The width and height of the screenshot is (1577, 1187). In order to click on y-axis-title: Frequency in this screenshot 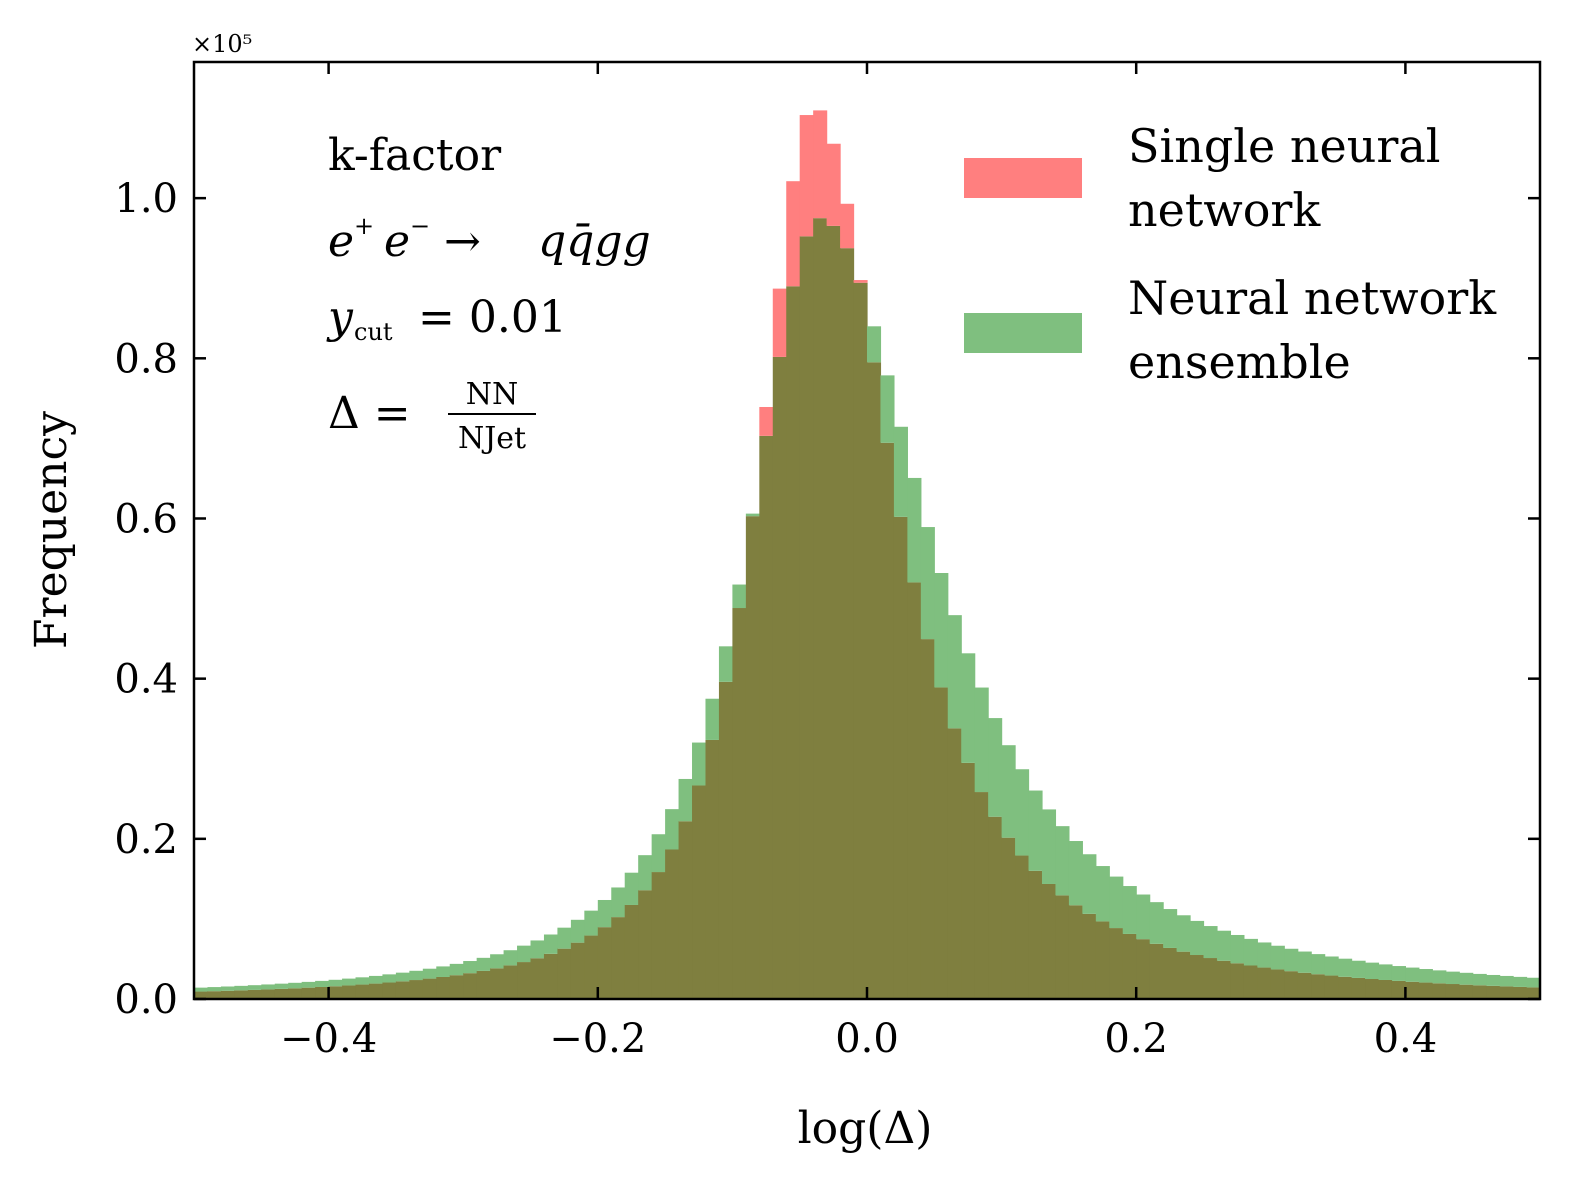, I will do `click(51, 530)`.